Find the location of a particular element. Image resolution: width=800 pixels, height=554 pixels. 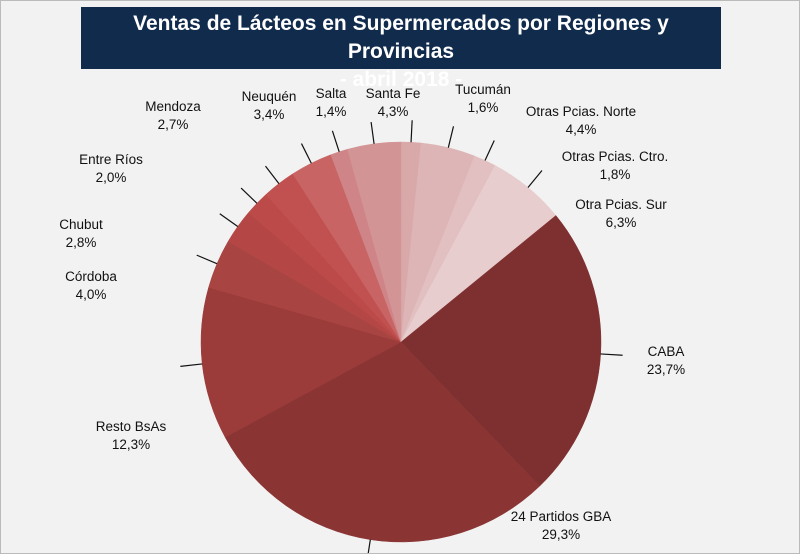

data-label: CABA 23,7% is located at coordinates (666, 360).